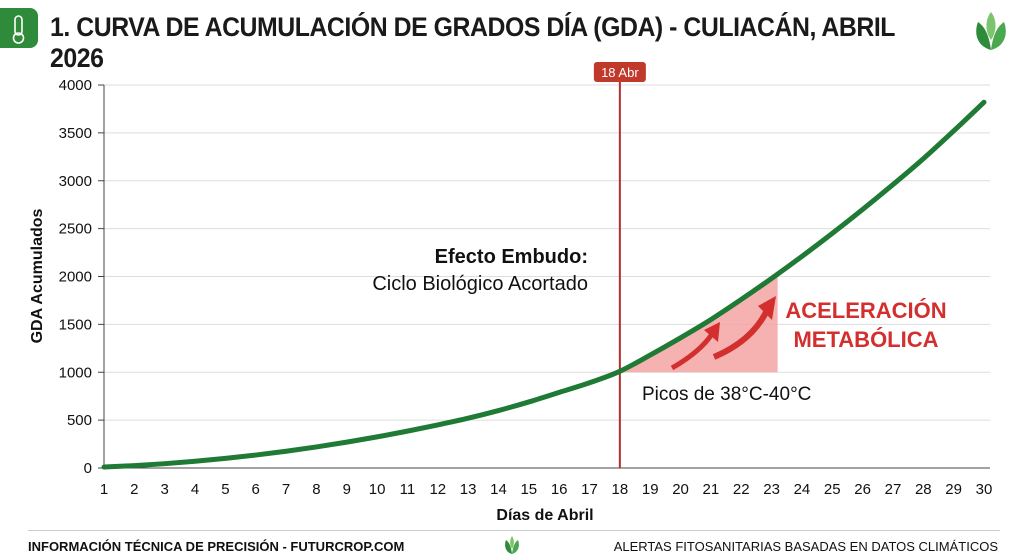 The image size is (1024, 560). What do you see at coordinates (225, 489) in the screenshot?
I see `x-tick-label: 5` at bounding box center [225, 489].